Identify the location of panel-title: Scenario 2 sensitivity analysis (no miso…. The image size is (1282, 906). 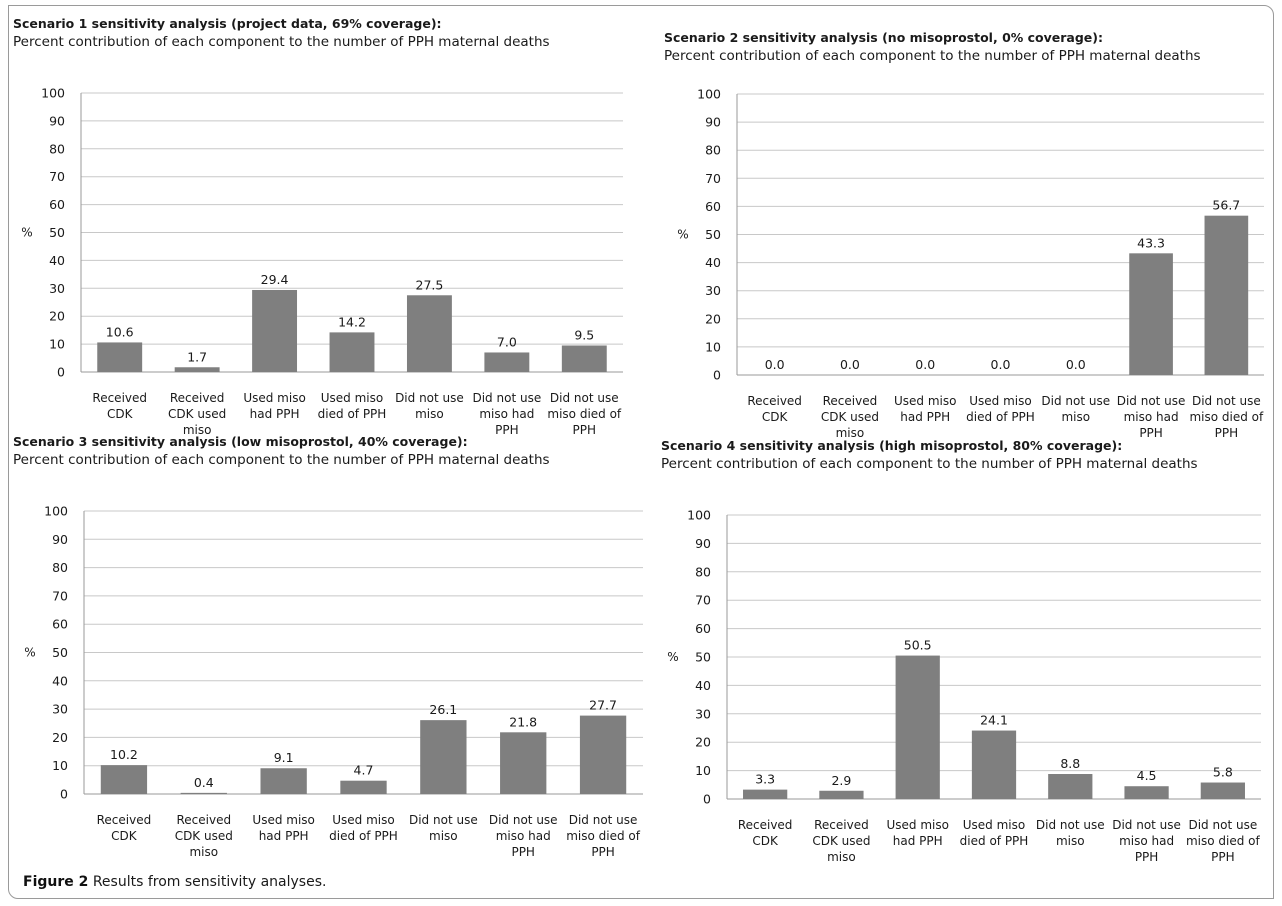
(884, 37).